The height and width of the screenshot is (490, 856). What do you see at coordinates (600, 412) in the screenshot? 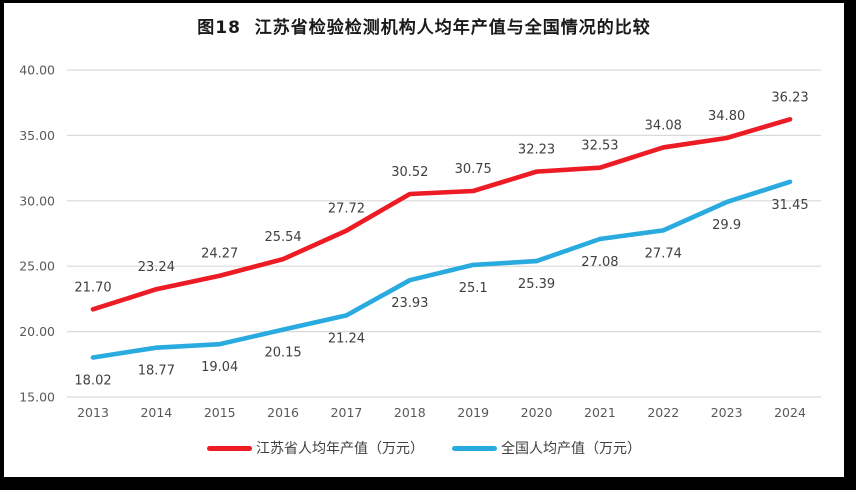
I see `x-tick-label: 2021` at bounding box center [600, 412].